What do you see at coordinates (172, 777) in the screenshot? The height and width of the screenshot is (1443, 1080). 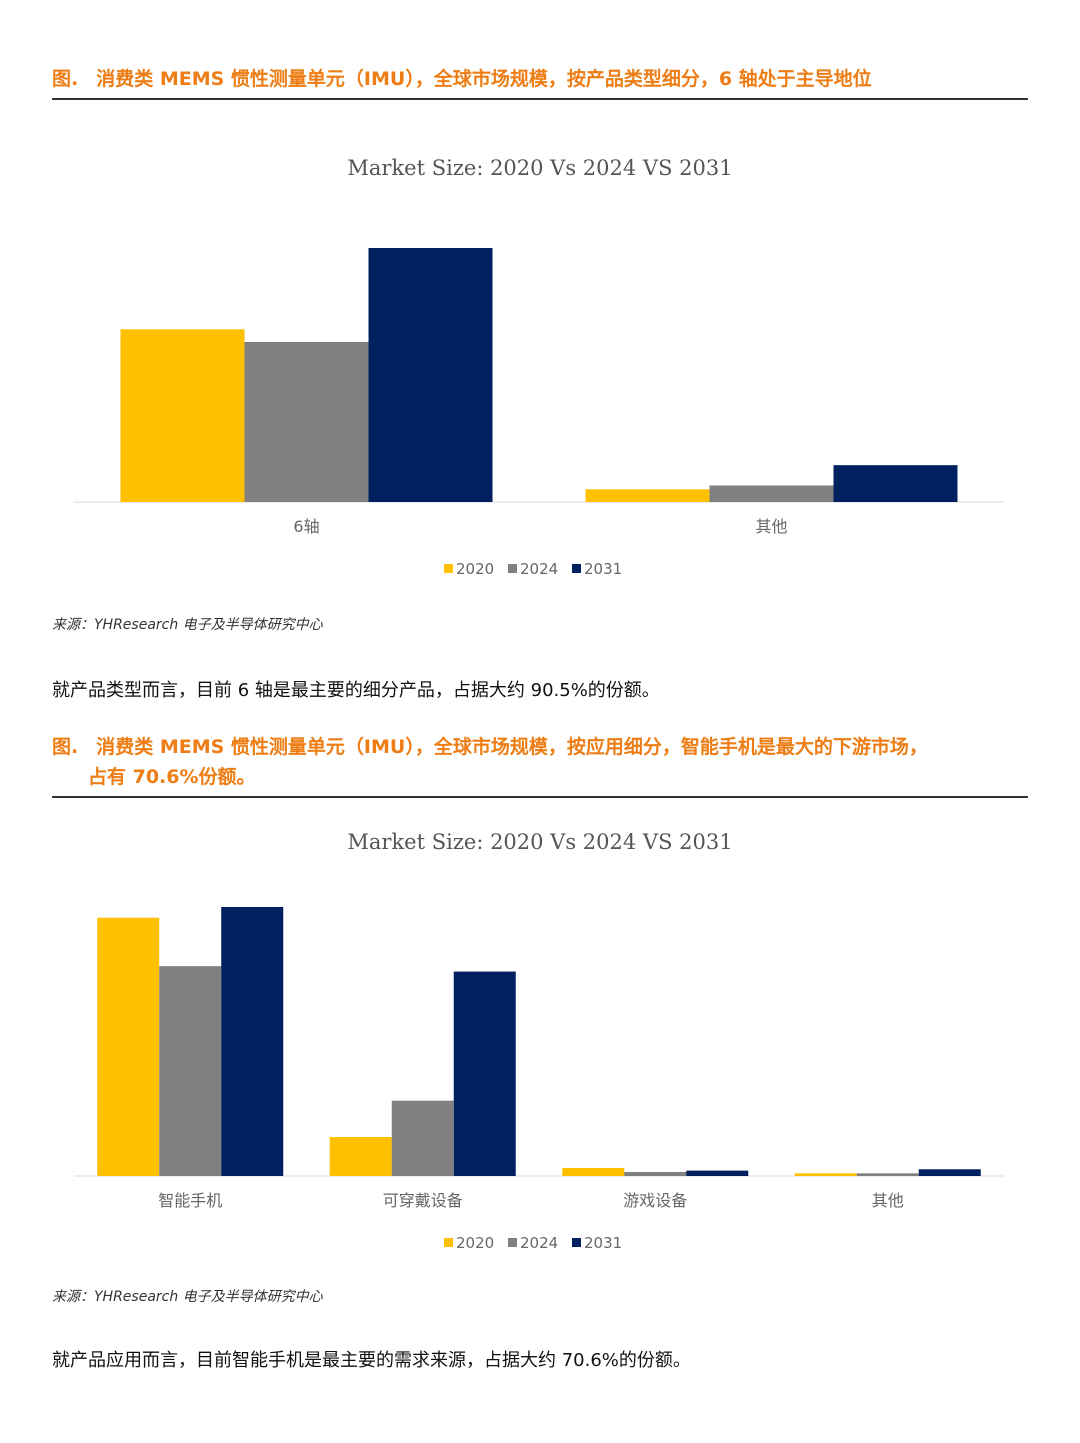 I see `caption-text-continued: 占有 70.6%份额。` at bounding box center [172, 777].